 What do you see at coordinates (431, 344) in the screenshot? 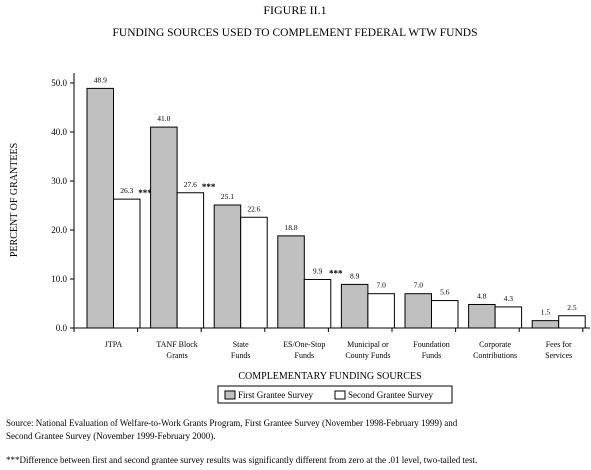
I see `x-category-label: Foundation` at bounding box center [431, 344].